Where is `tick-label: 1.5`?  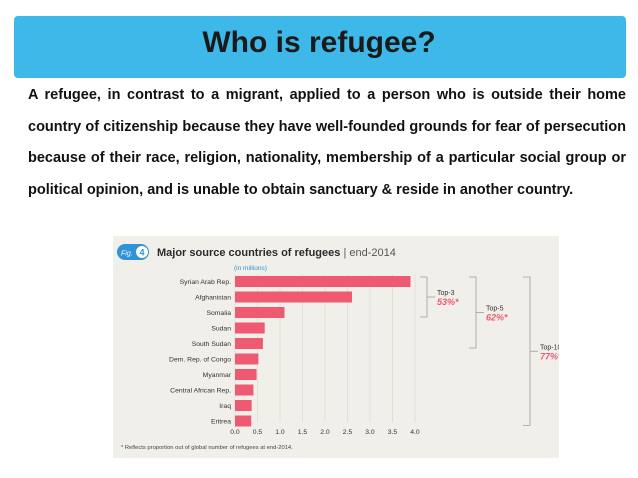
tick-label: 1.5 is located at coordinates (303, 432).